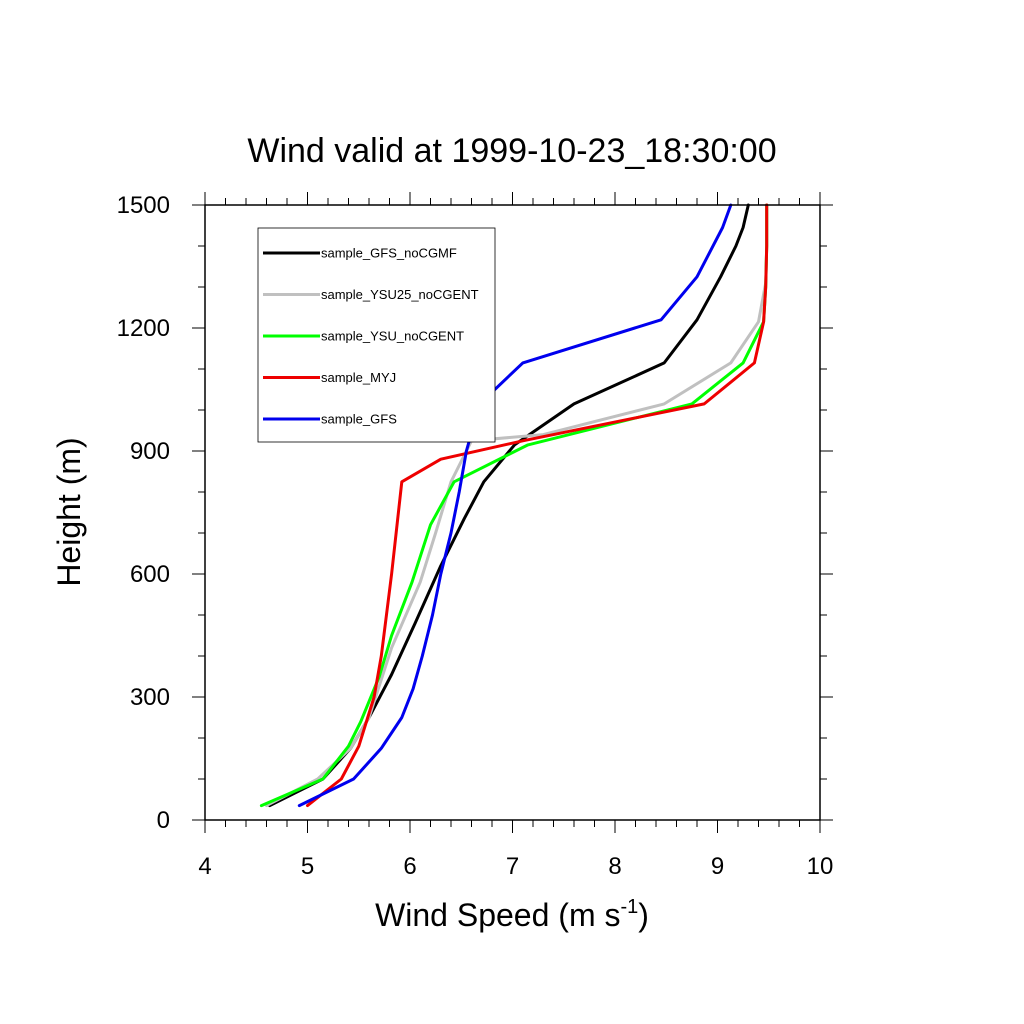 The height and width of the screenshot is (1024, 1024). Describe the element at coordinates (629, 907) in the screenshot. I see `x-axis-label-superscript: -1` at that location.